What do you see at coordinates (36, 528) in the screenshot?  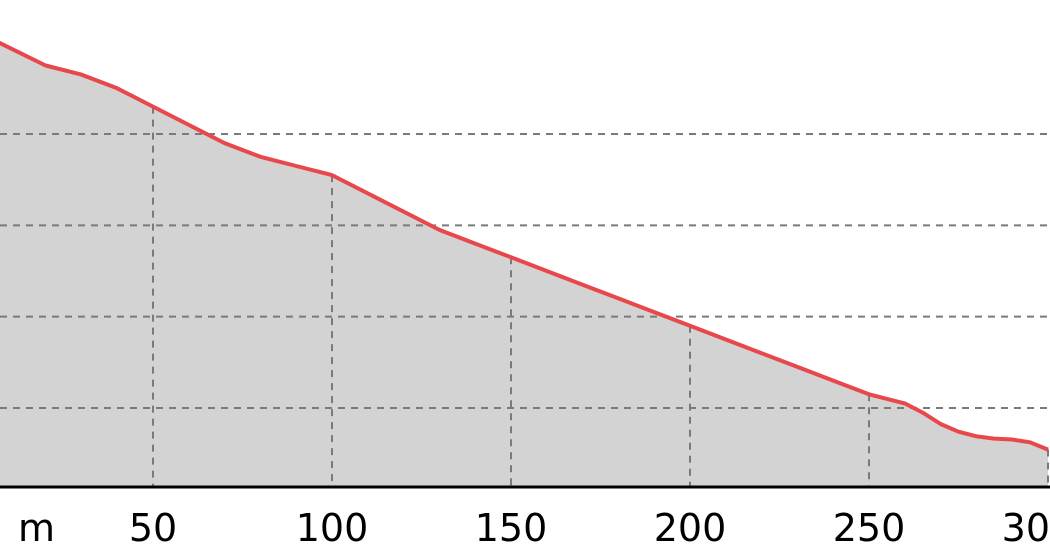 I see `x-unit-label: m` at bounding box center [36, 528].